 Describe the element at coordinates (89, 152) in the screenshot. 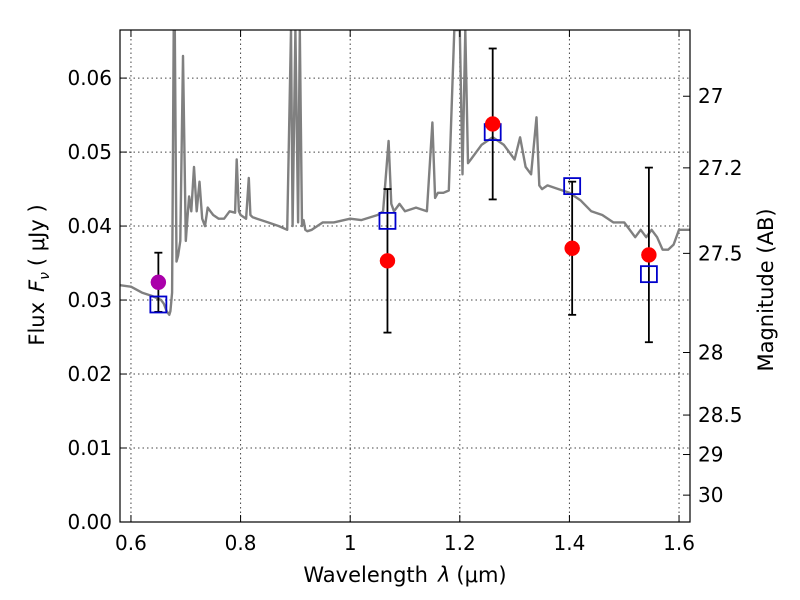

I see `y-tick-label: 0.05` at that location.